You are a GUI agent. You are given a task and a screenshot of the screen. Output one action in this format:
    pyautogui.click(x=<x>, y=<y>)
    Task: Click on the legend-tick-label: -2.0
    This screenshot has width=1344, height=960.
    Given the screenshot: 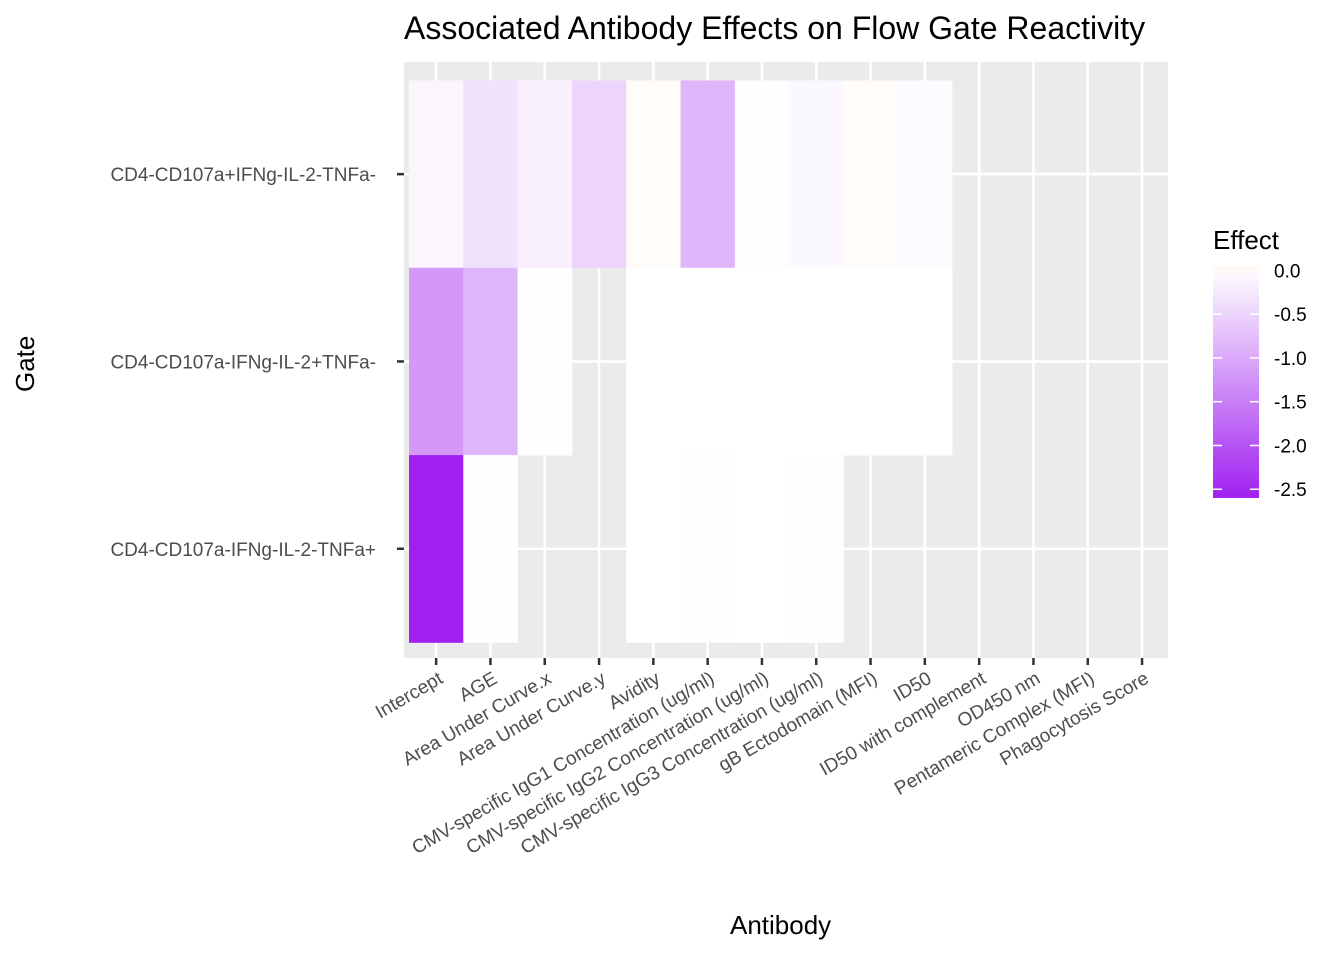 What is the action you would take?
    pyautogui.click(x=1290, y=446)
    